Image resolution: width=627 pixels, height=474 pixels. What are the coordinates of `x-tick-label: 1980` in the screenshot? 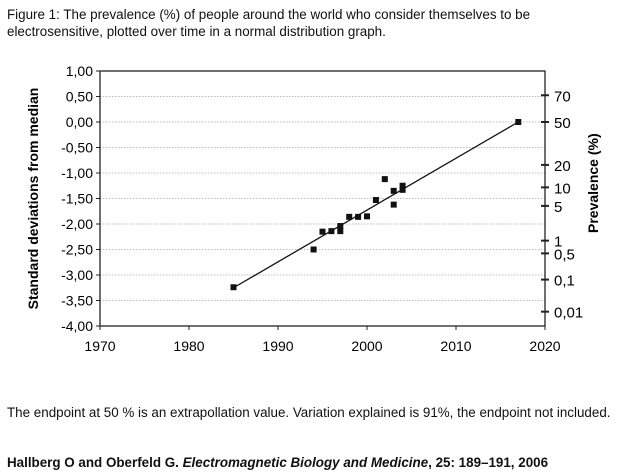 It's located at (188, 346).